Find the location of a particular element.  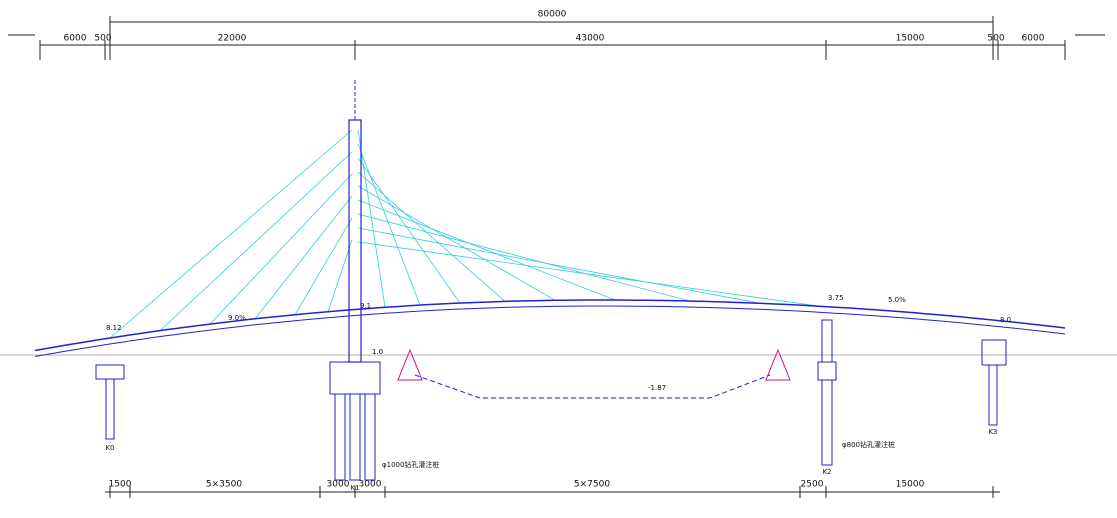

pier is located at coordinates (827, 341).